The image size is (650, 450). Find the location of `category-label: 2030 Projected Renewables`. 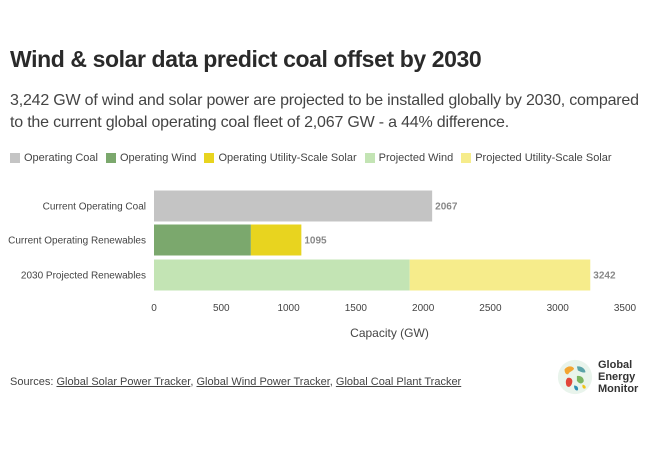

category-label: 2030 Projected Renewables is located at coordinates (83, 276).